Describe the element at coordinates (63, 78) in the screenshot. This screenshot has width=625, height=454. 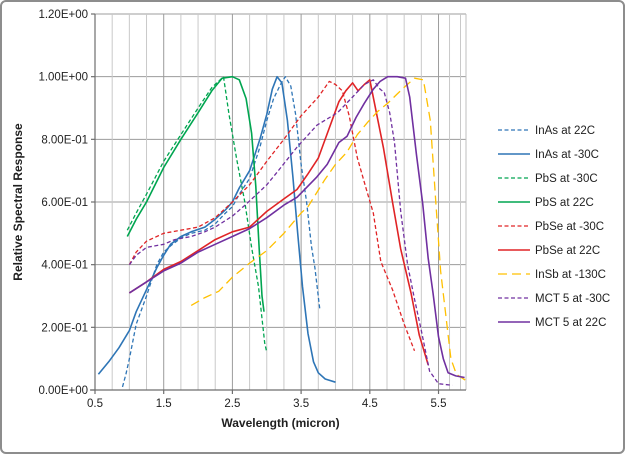
I see `y-tick-label: 1.00E+00` at that location.